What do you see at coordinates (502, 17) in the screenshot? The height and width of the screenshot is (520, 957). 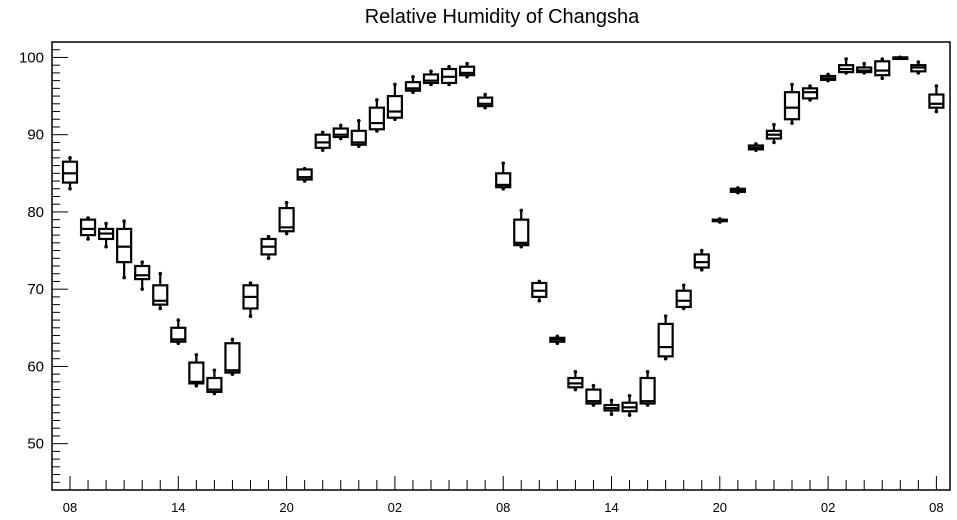 I see `chart-title: Relative Humidity of Changsha` at bounding box center [502, 17].